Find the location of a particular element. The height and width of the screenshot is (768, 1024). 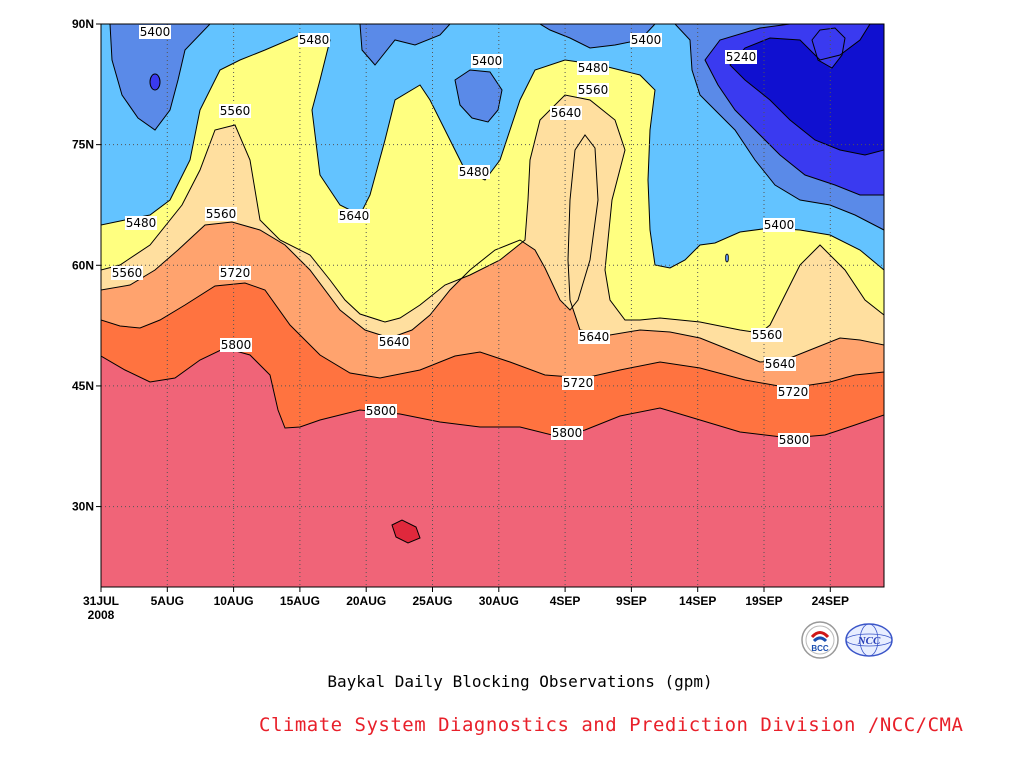

y-tick-label-3: 75N is located at coordinates (83, 145).